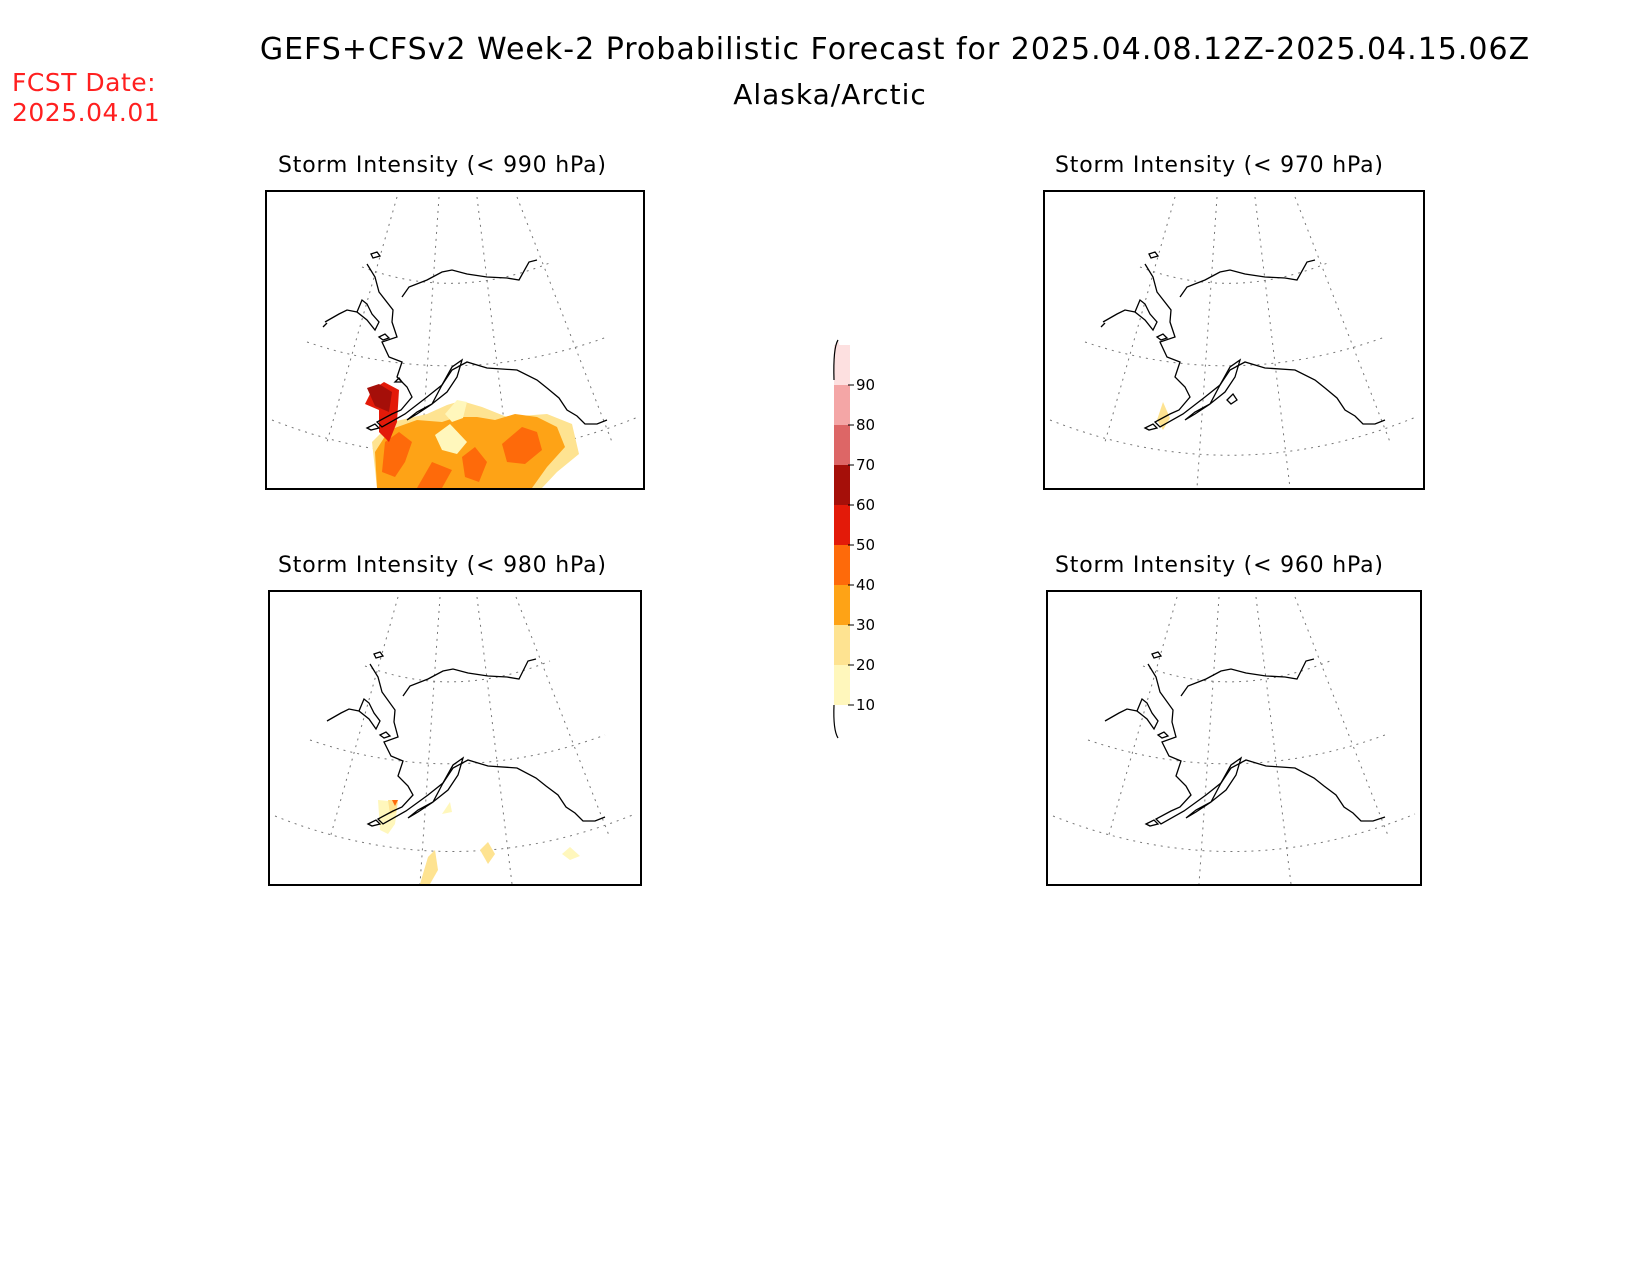 The width and height of the screenshot is (1650, 1275). What do you see at coordinates (86, 112) in the screenshot?
I see `forecast-date-value: 2025.04.01` at bounding box center [86, 112].